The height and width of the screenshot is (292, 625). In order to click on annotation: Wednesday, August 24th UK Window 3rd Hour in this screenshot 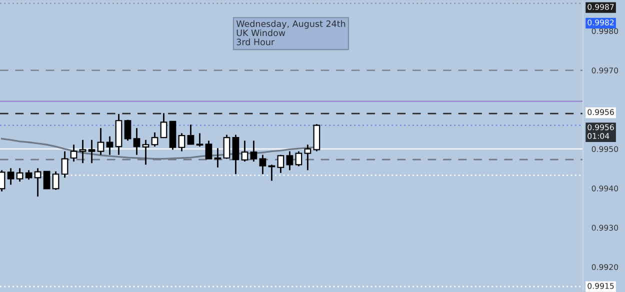, I will do `click(291, 33)`.